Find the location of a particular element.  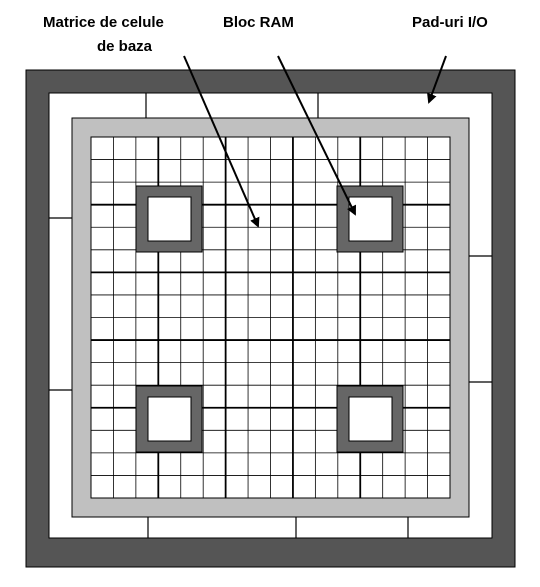

arrow-ram is located at coordinates (316, 135).